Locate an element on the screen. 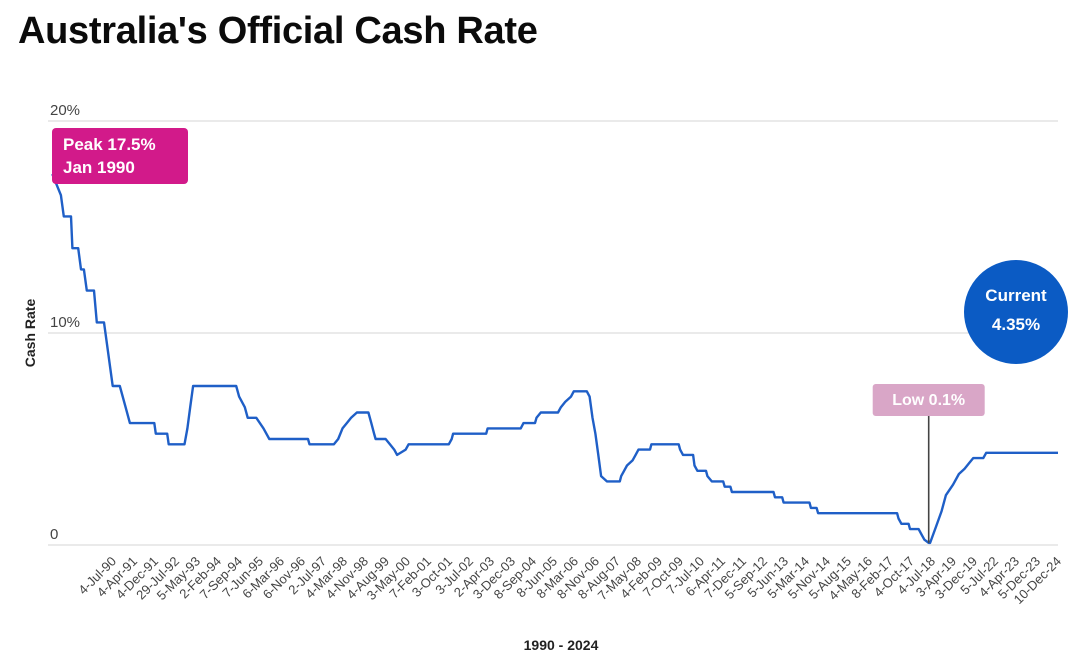 The image size is (1080, 667). peak-callout-box is located at coordinates (120, 156).